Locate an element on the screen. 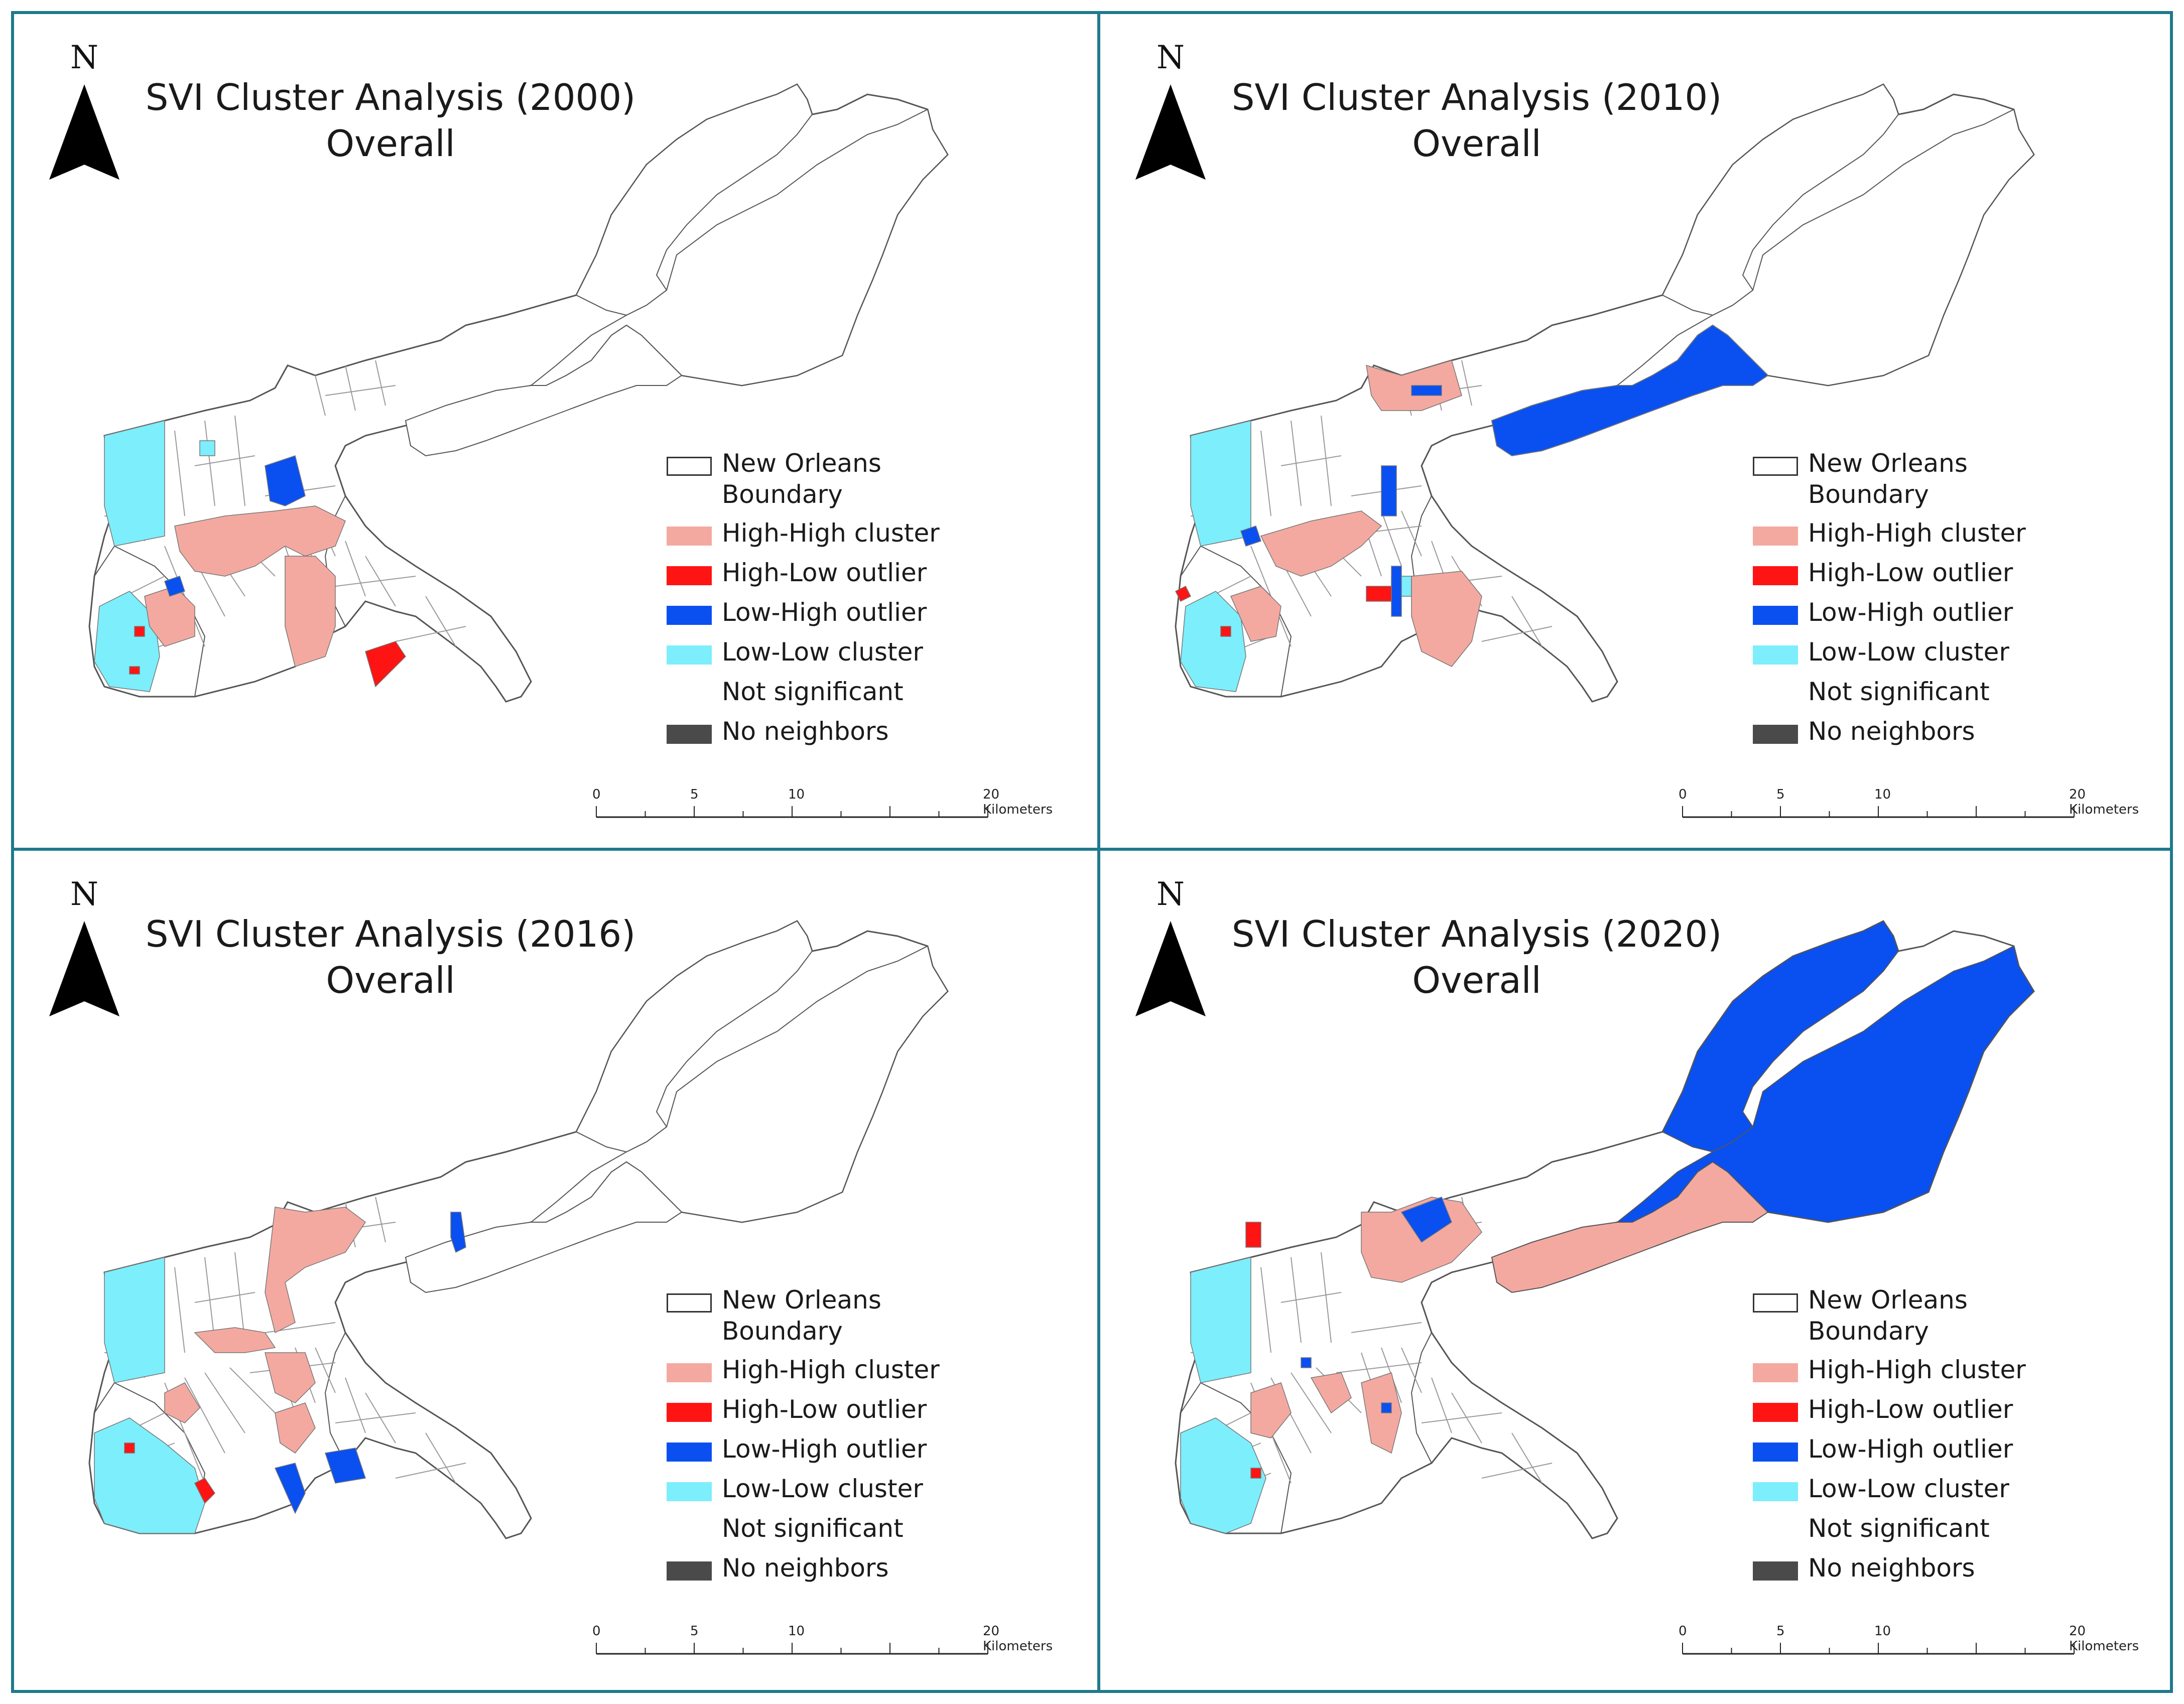  legend-item-high-low: High-Low outlier is located at coordinates (1929, 575).